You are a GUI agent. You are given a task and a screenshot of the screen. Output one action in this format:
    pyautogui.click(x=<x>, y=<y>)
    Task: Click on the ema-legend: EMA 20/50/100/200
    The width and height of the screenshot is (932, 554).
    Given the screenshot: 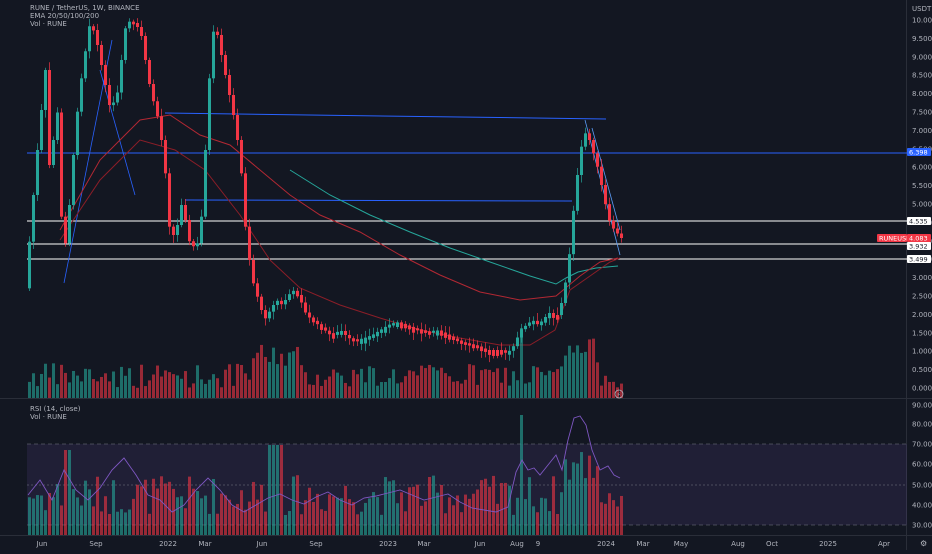 What is the action you would take?
    pyautogui.click(x=65, y=16)
    